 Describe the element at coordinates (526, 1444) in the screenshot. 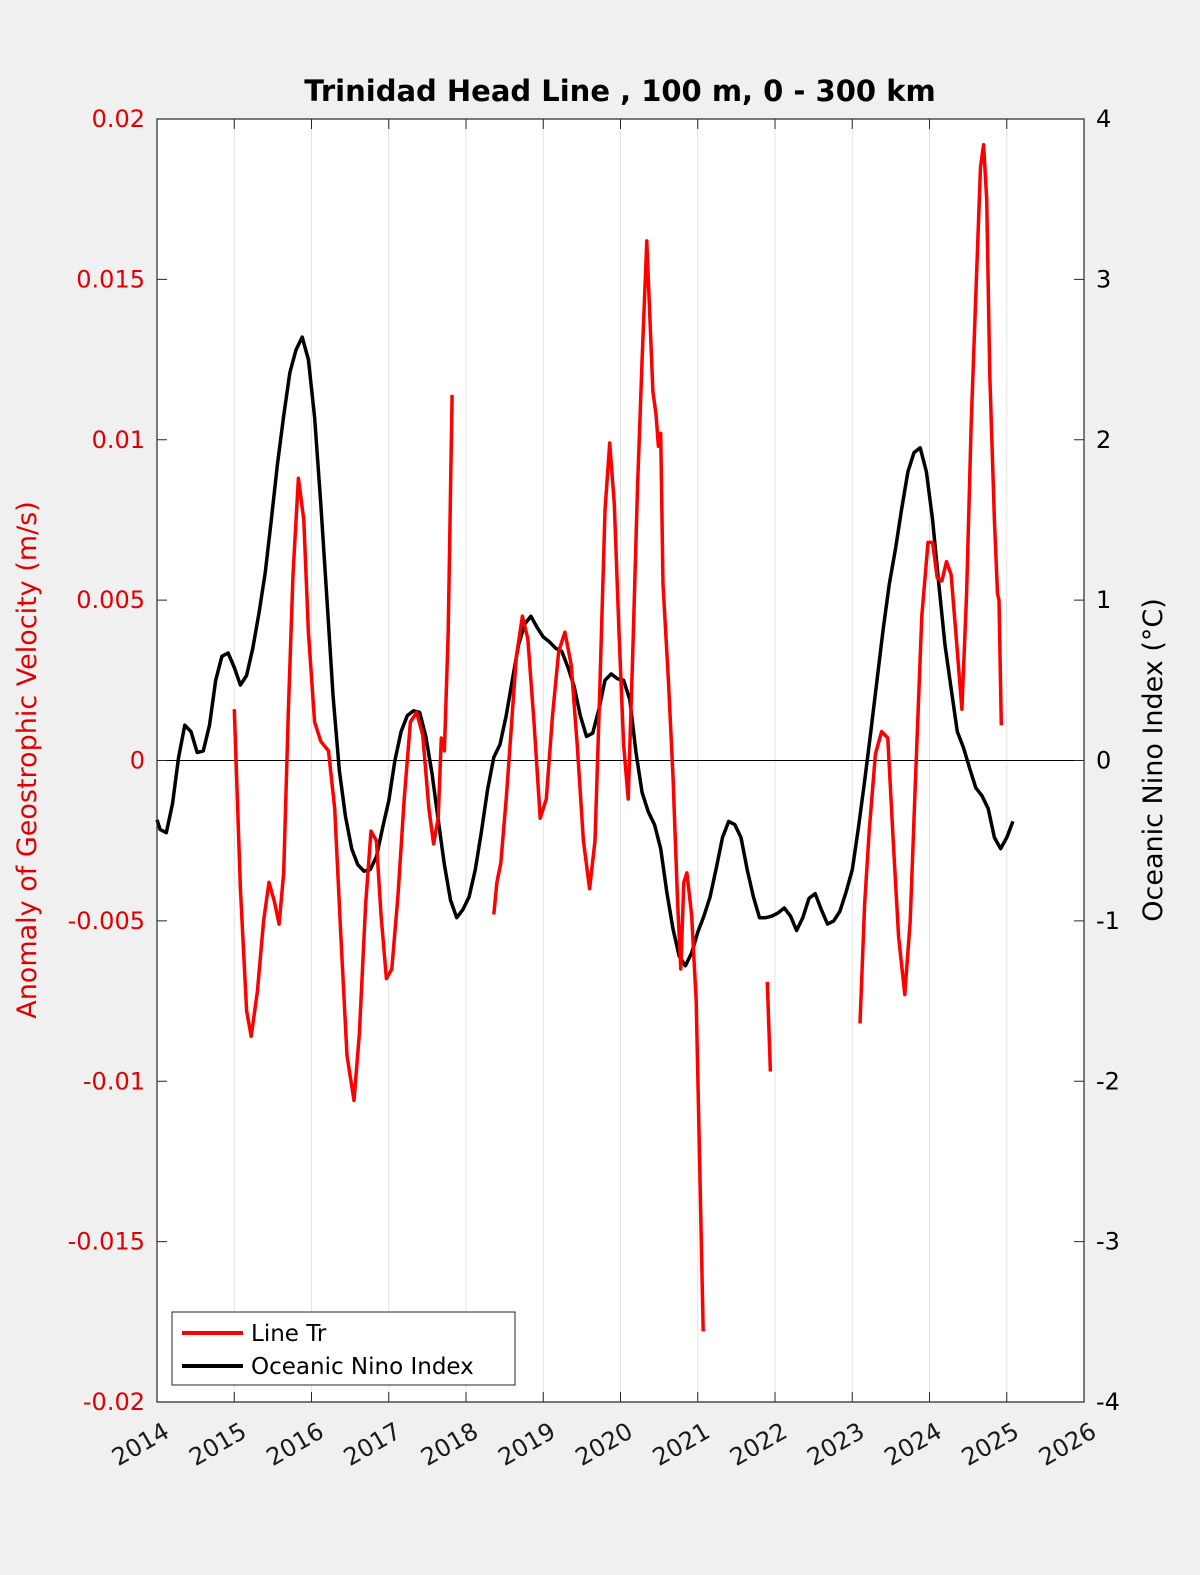

I see `x-tick-label-2019: 2019` at that location.